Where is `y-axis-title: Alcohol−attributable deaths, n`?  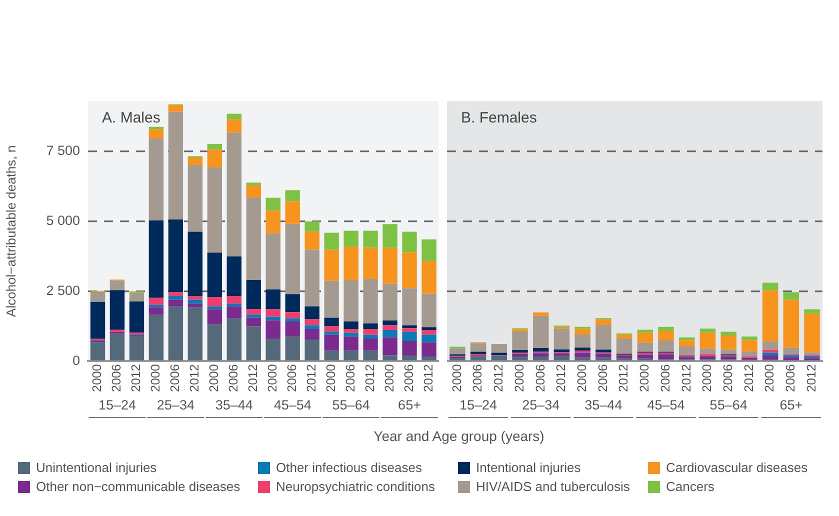 y-axis-title: Alcohol−attributable deaths, n is located at coordinates (10, 231).